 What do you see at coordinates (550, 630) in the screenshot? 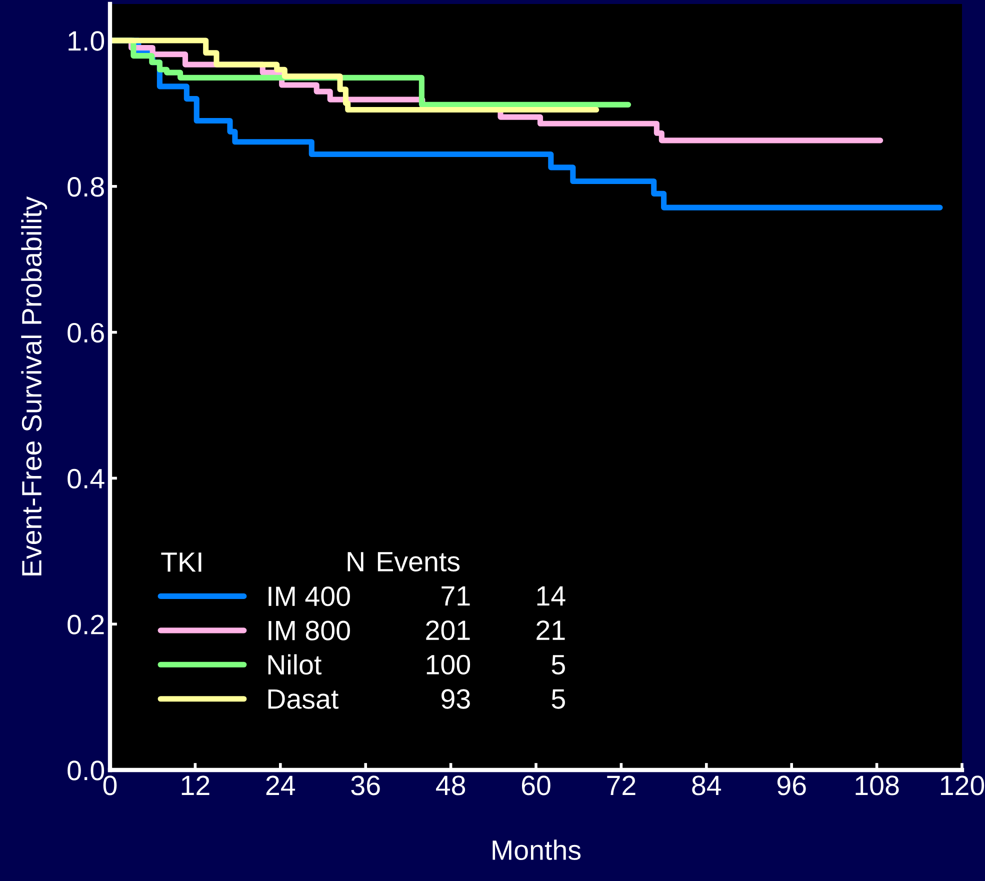
I see `annotation: 21` at bounding box center [550, 630].